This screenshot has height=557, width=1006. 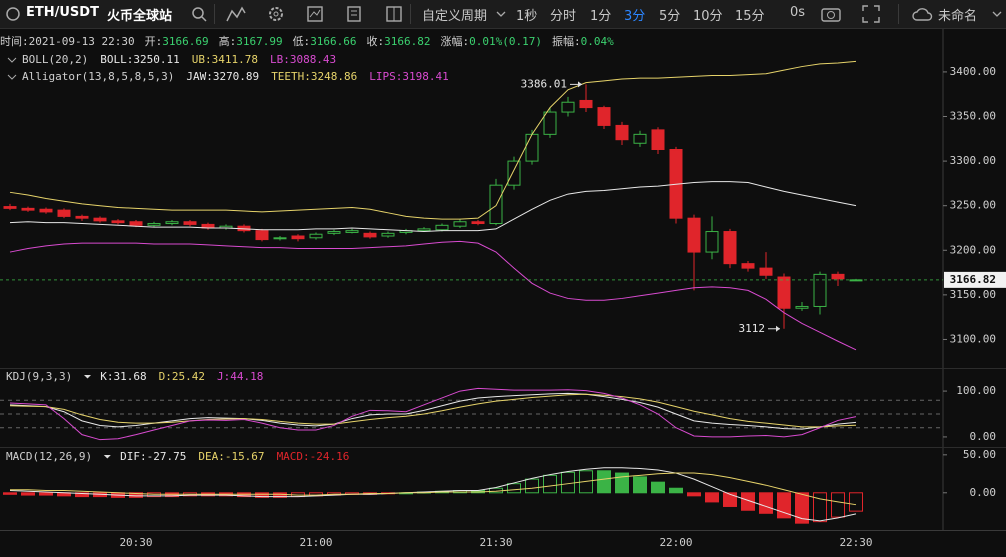 What do you see at coordinates (923, 14) in the screenshot?
I see `cloud-icon` at bounding box center [923, 14].